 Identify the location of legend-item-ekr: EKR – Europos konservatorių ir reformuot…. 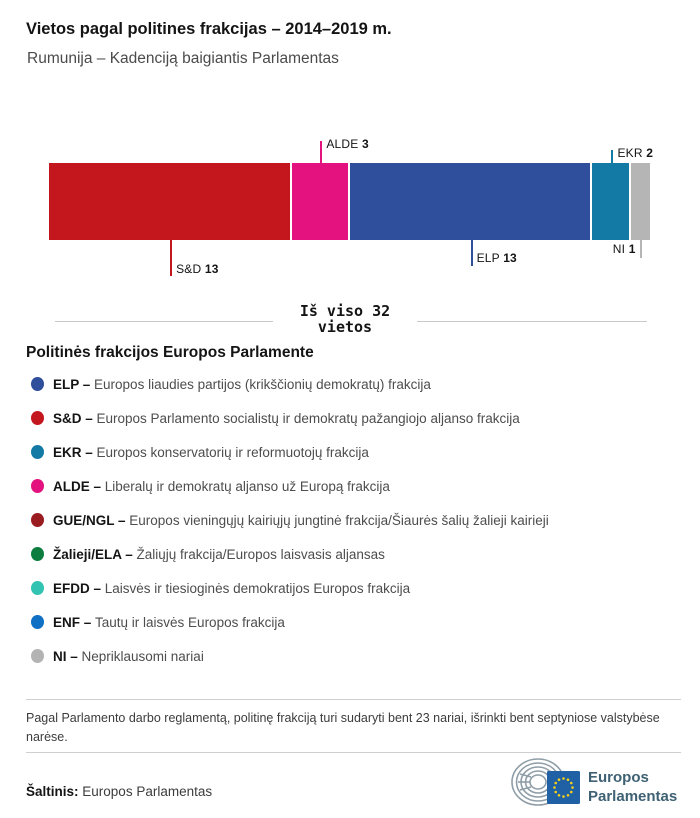
(351, 452).